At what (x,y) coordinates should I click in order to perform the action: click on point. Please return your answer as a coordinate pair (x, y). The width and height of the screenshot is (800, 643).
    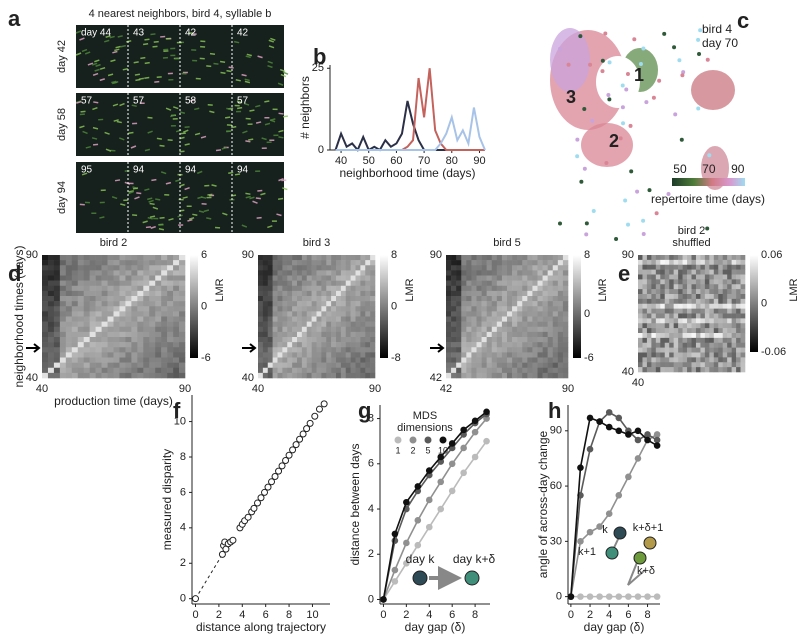
    Looking at the image, I should click on (310, 423).